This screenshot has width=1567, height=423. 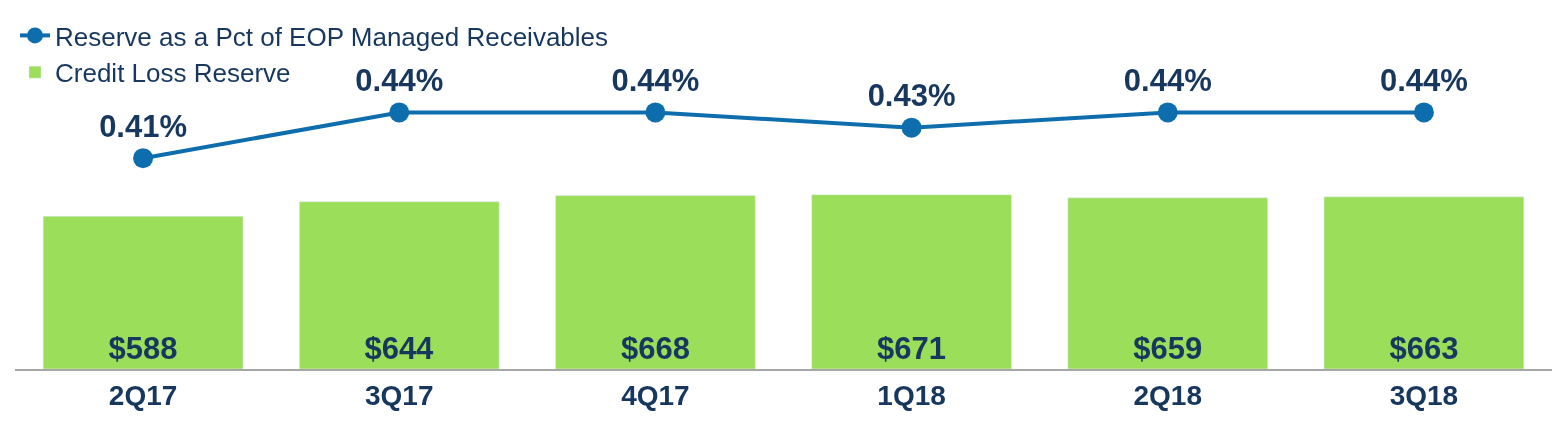 What do you see at coordinates (911, 395) in the screenshot?
I see `x-tick-label: 1Q18` at bounding box center [911, 395].